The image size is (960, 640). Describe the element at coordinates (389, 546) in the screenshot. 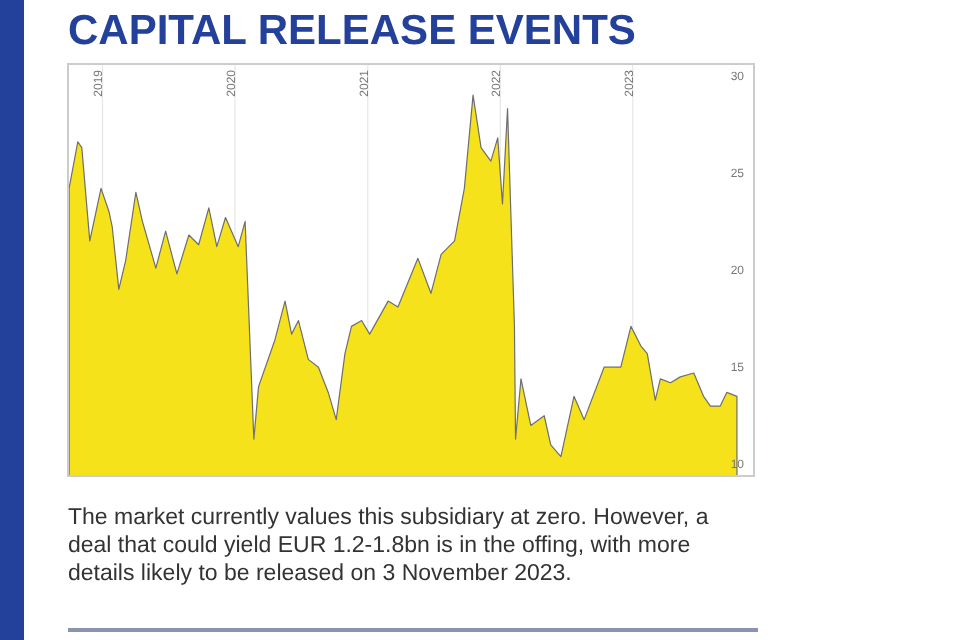

I see `text: The market currently values this subsidiary at zero. However, a deal that could yield EUR 1.2-1.8bn is in the offing, with more details likely to be released on 3 November 2023.` at that location.